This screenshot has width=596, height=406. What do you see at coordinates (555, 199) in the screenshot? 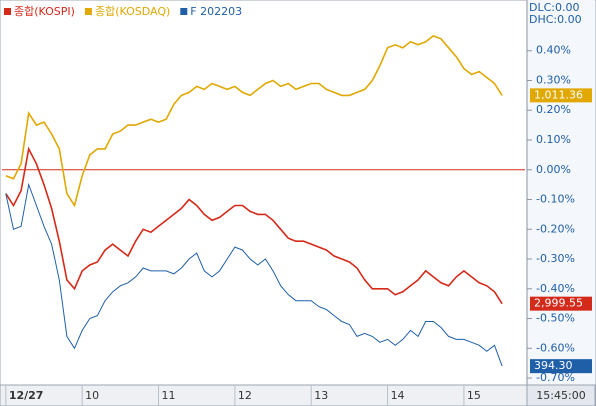
I see `y-tick-label: -0.10%` at bounding box center [555, 199].